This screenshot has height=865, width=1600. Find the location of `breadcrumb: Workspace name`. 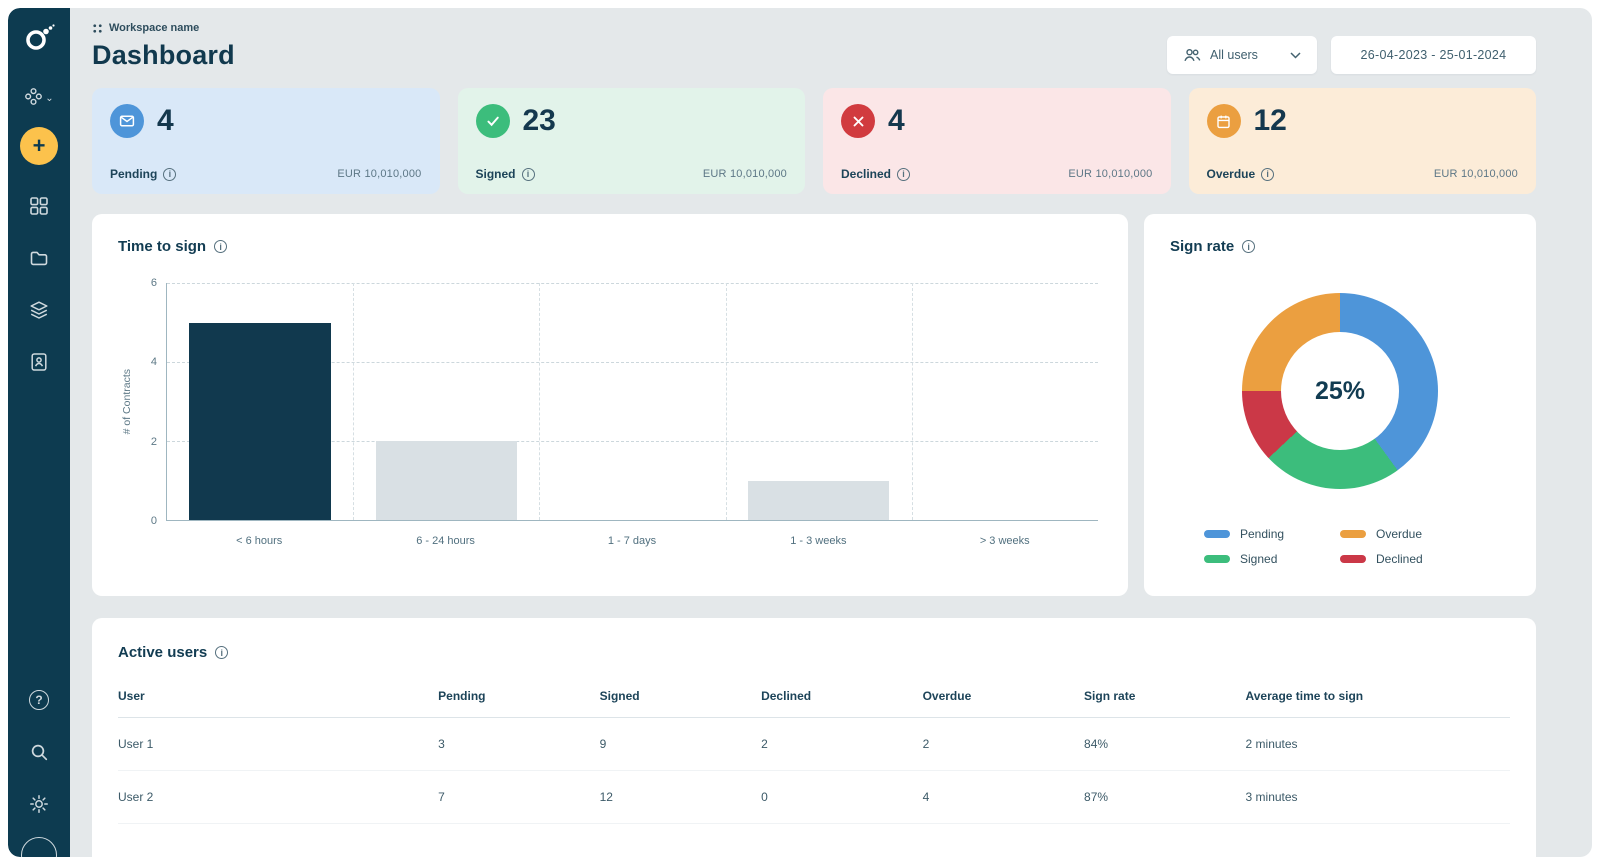

breadcrumb: Workspace name is located at coordinates (814, 28).